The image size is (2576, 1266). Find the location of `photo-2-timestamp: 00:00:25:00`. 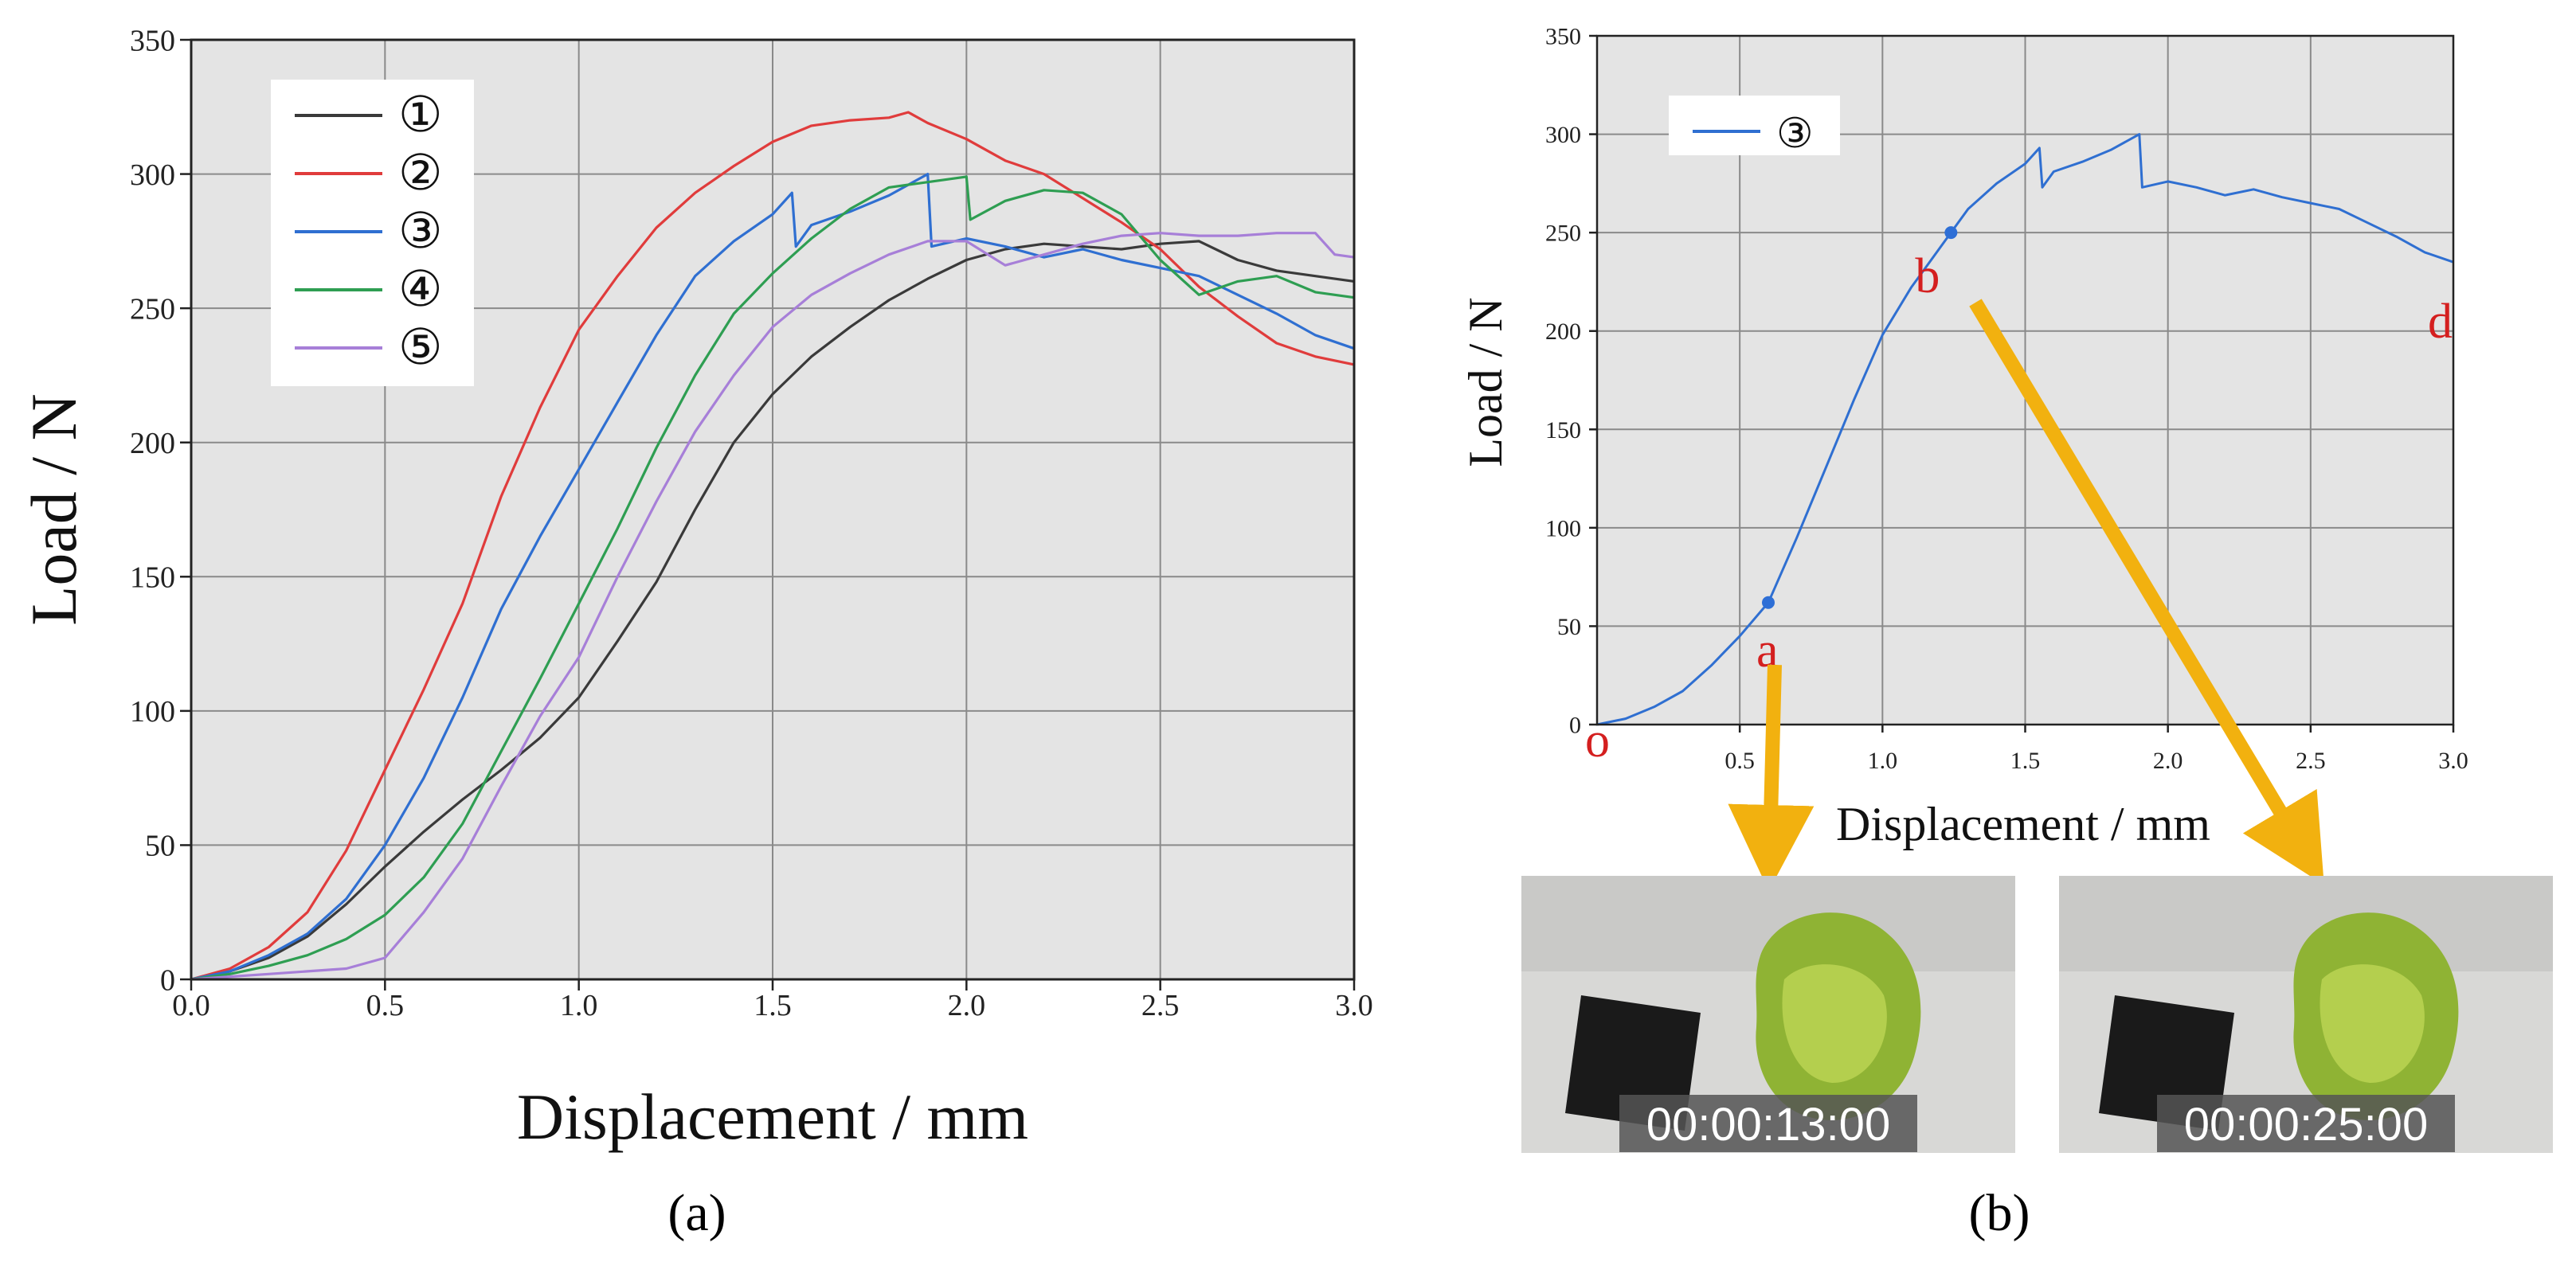

photo-2-timestamp: 00:00:25:00 is located at coordinates (2306, 1125).